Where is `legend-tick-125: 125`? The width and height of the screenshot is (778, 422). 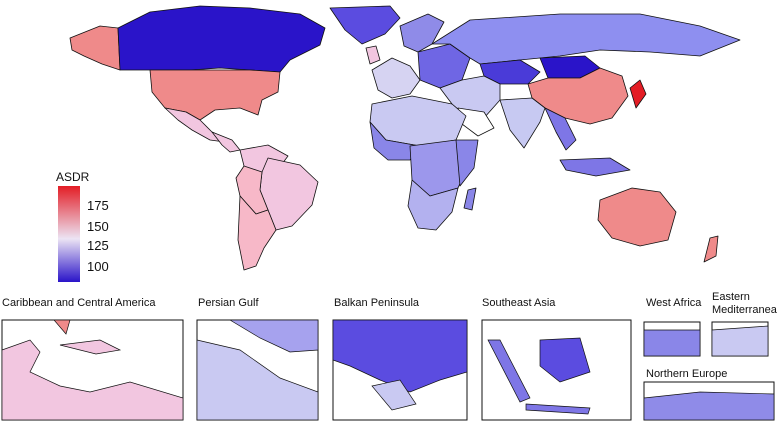
legend-tick-125: 125 is located at coordinates (98, 245).